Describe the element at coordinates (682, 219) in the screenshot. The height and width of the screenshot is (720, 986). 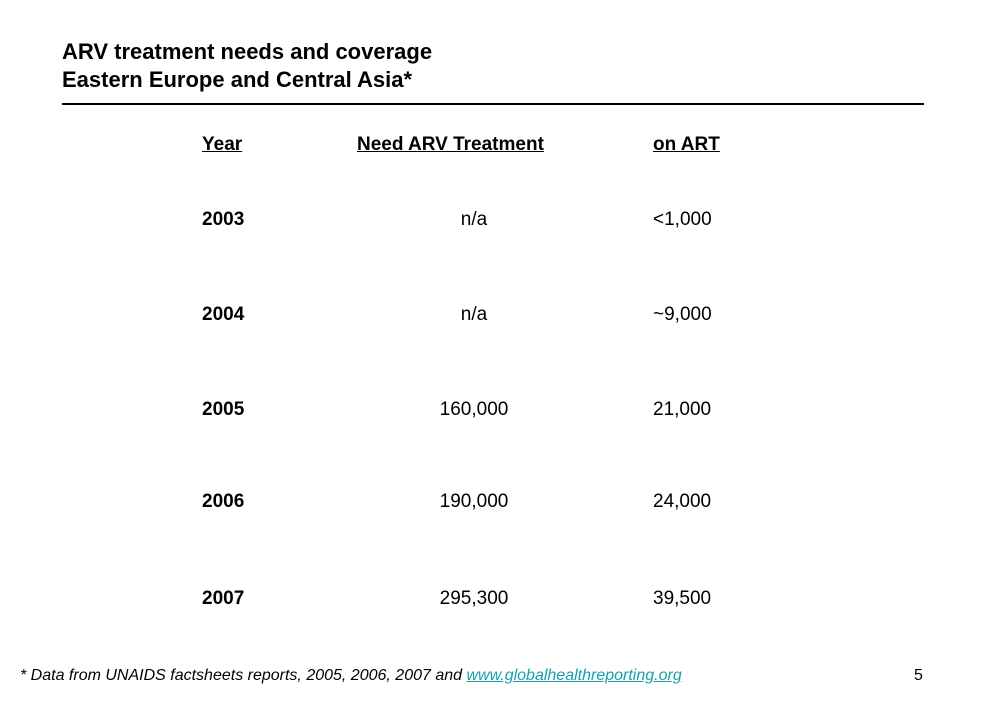
I see `cell-on-art: <1,000` at that location.